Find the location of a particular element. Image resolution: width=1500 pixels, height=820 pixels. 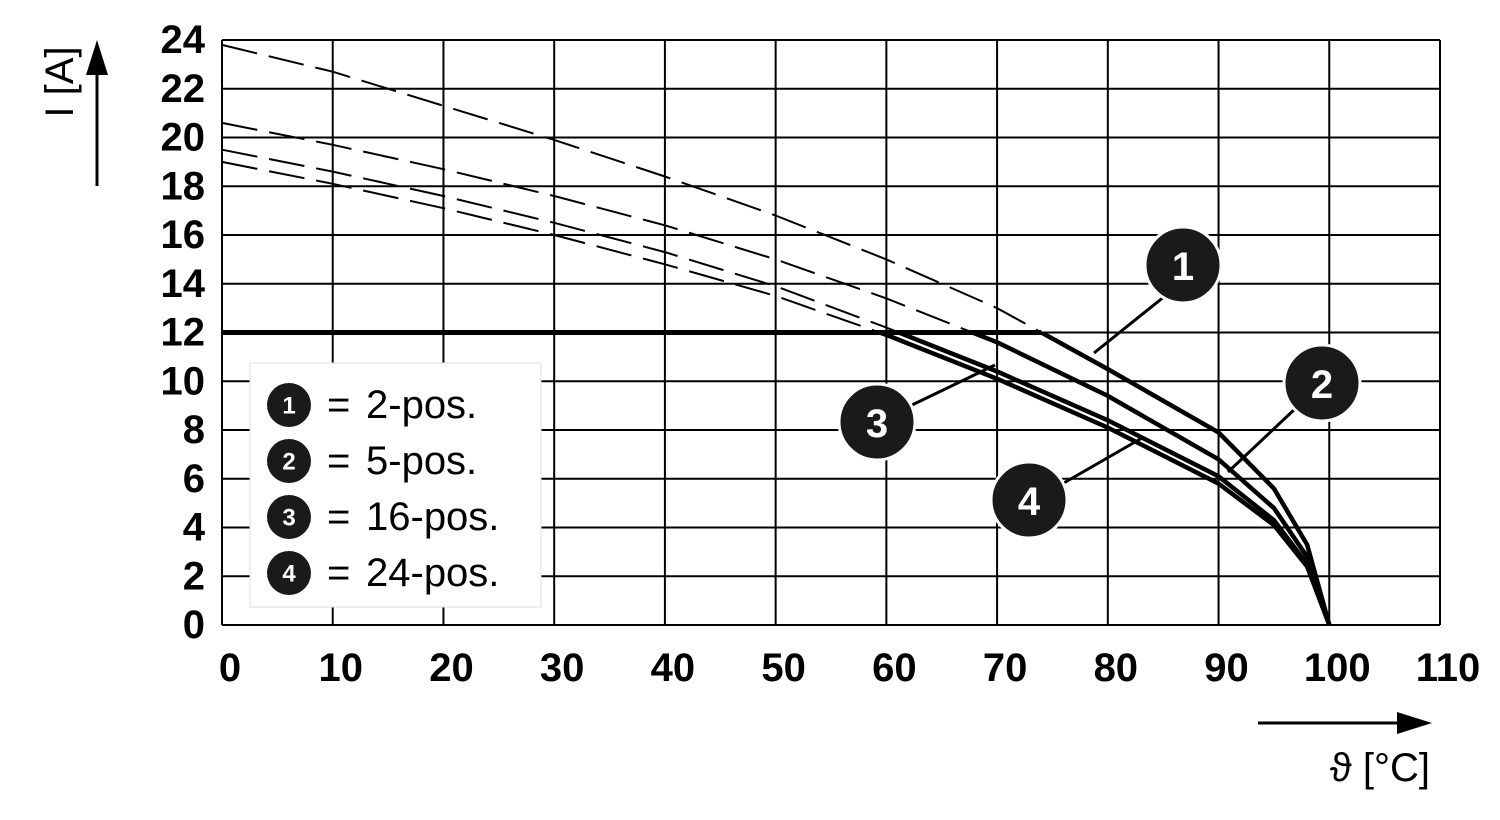

x-tick-label: 50 is located at coordinates (783, 668).